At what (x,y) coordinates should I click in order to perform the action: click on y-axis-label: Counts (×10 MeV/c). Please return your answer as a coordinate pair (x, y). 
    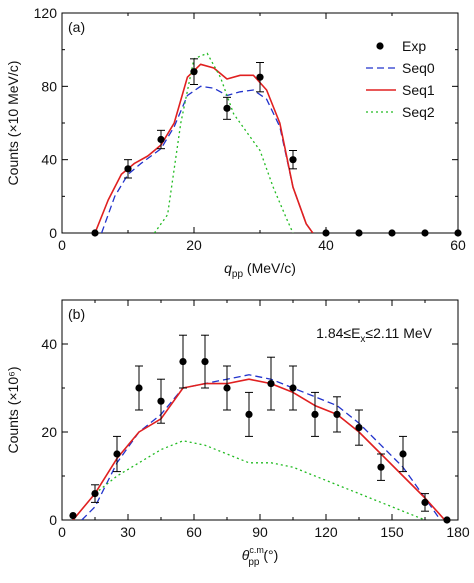
    Looking at the image, I should click on (13, 123).